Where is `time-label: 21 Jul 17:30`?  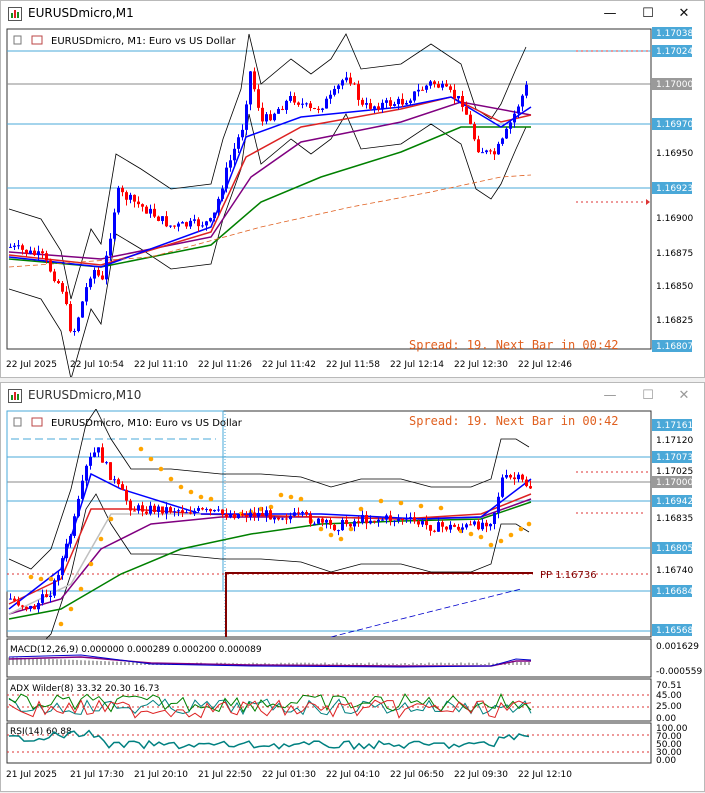 time-label: 21 Jul 17:30 is located at coordinates (97, 775).